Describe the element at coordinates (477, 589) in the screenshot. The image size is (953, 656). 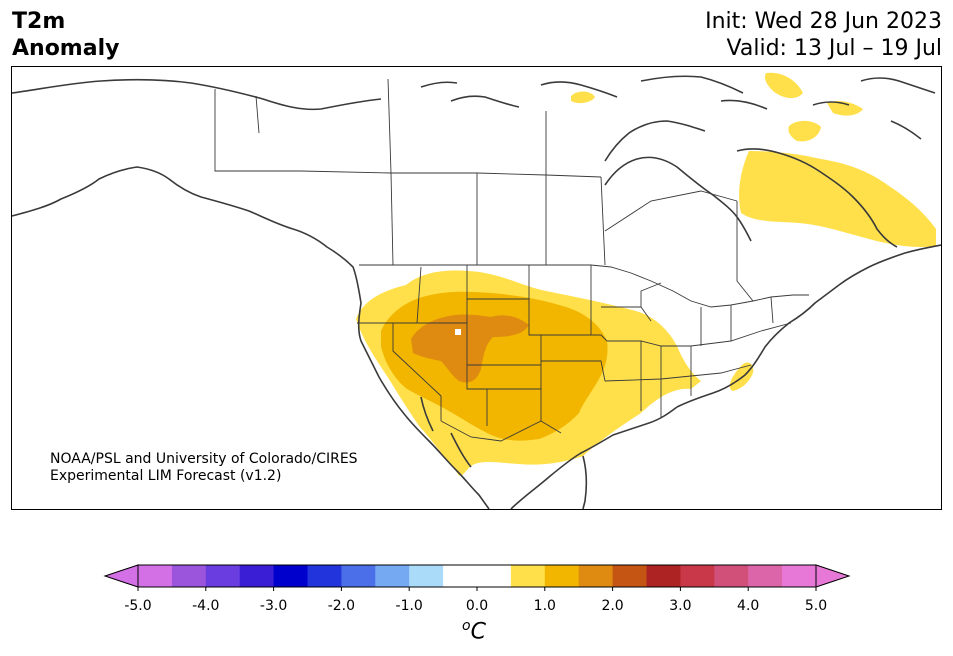
I see `colorbar-ticks` at that location.